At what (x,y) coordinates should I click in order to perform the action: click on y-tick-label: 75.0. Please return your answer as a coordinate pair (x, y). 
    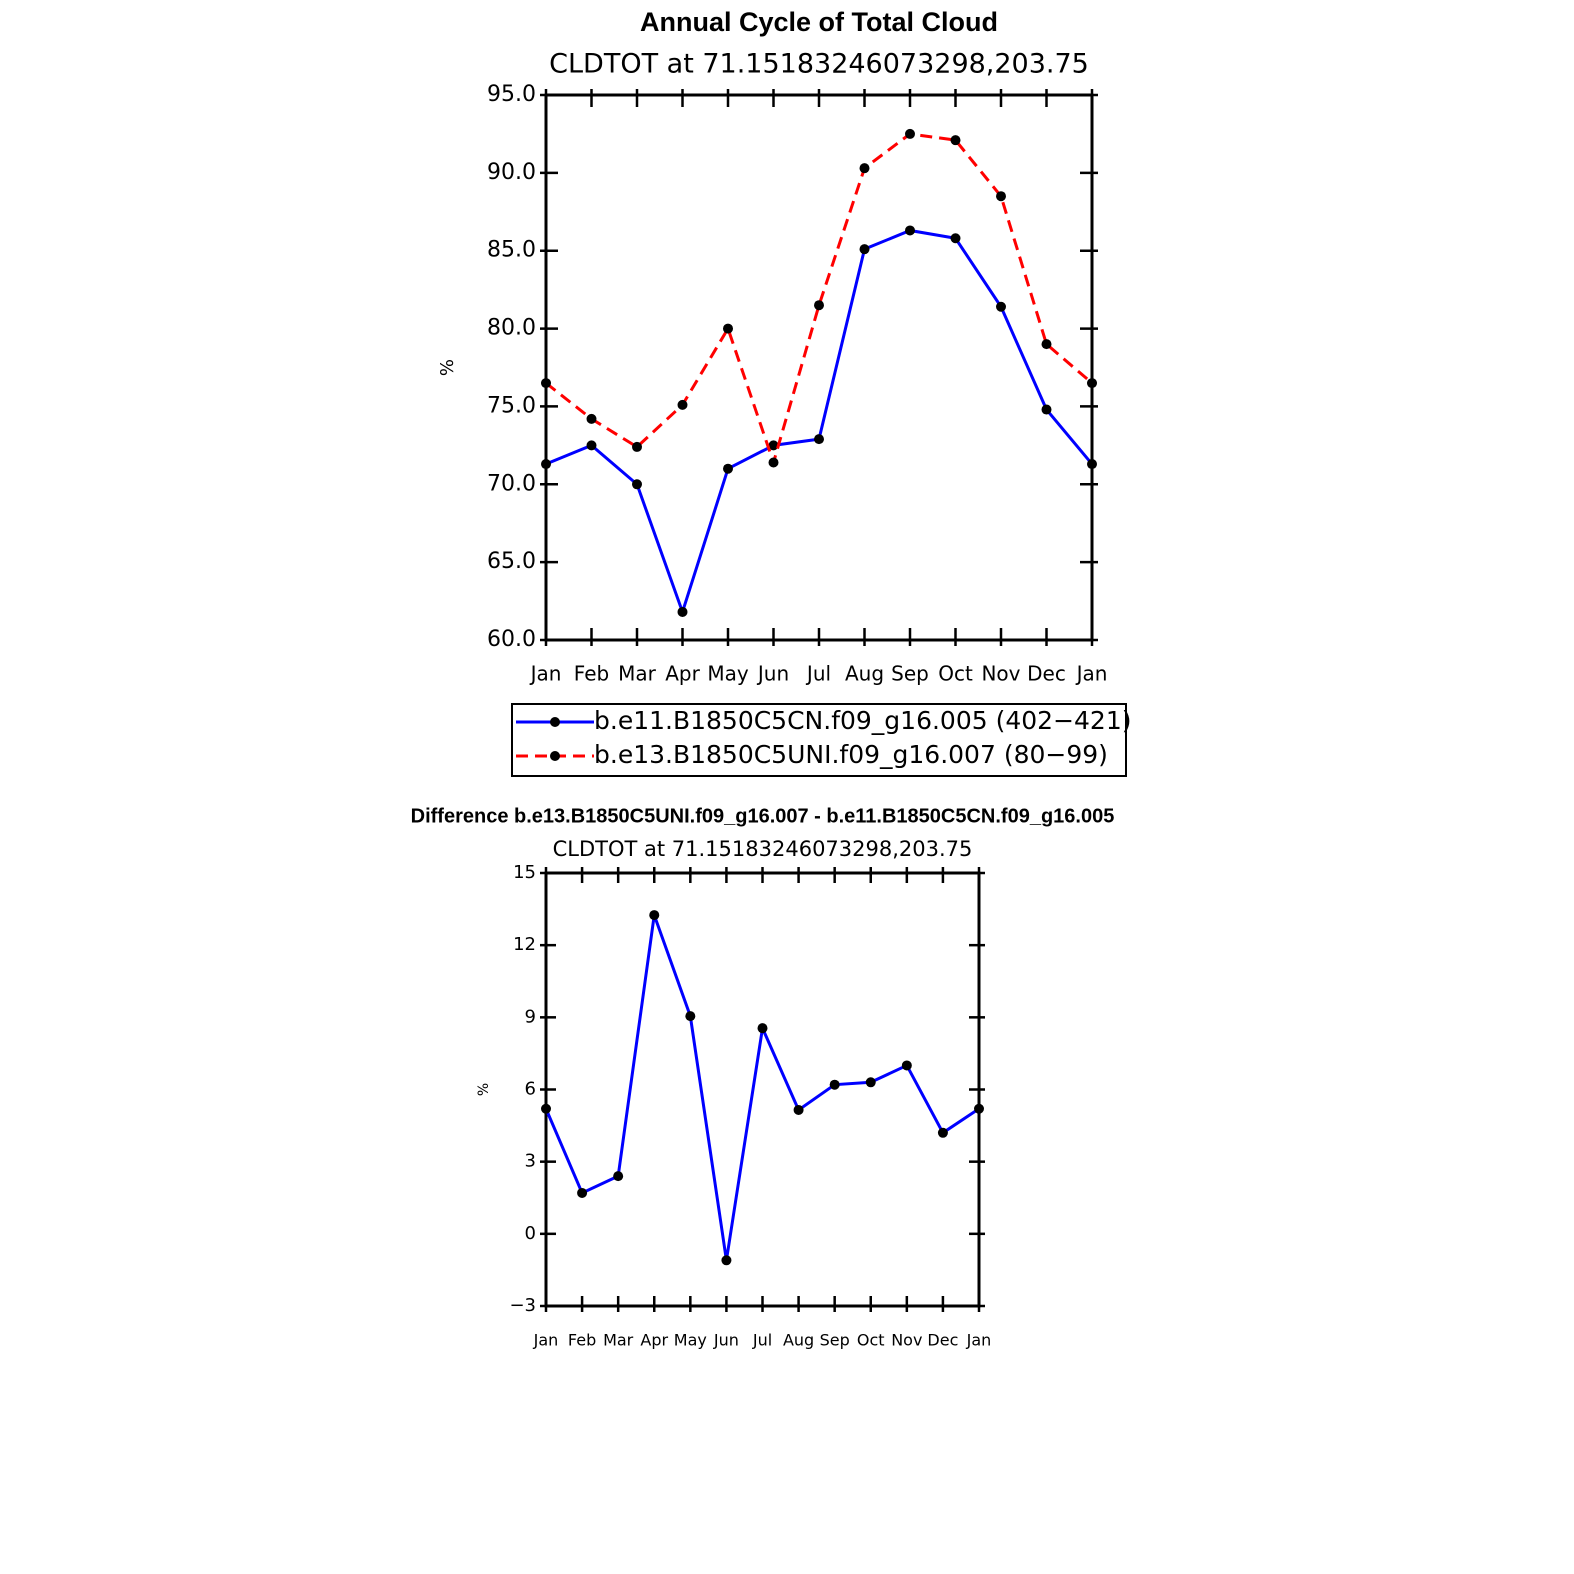
    Looking at the image, I should click on (511, 405).